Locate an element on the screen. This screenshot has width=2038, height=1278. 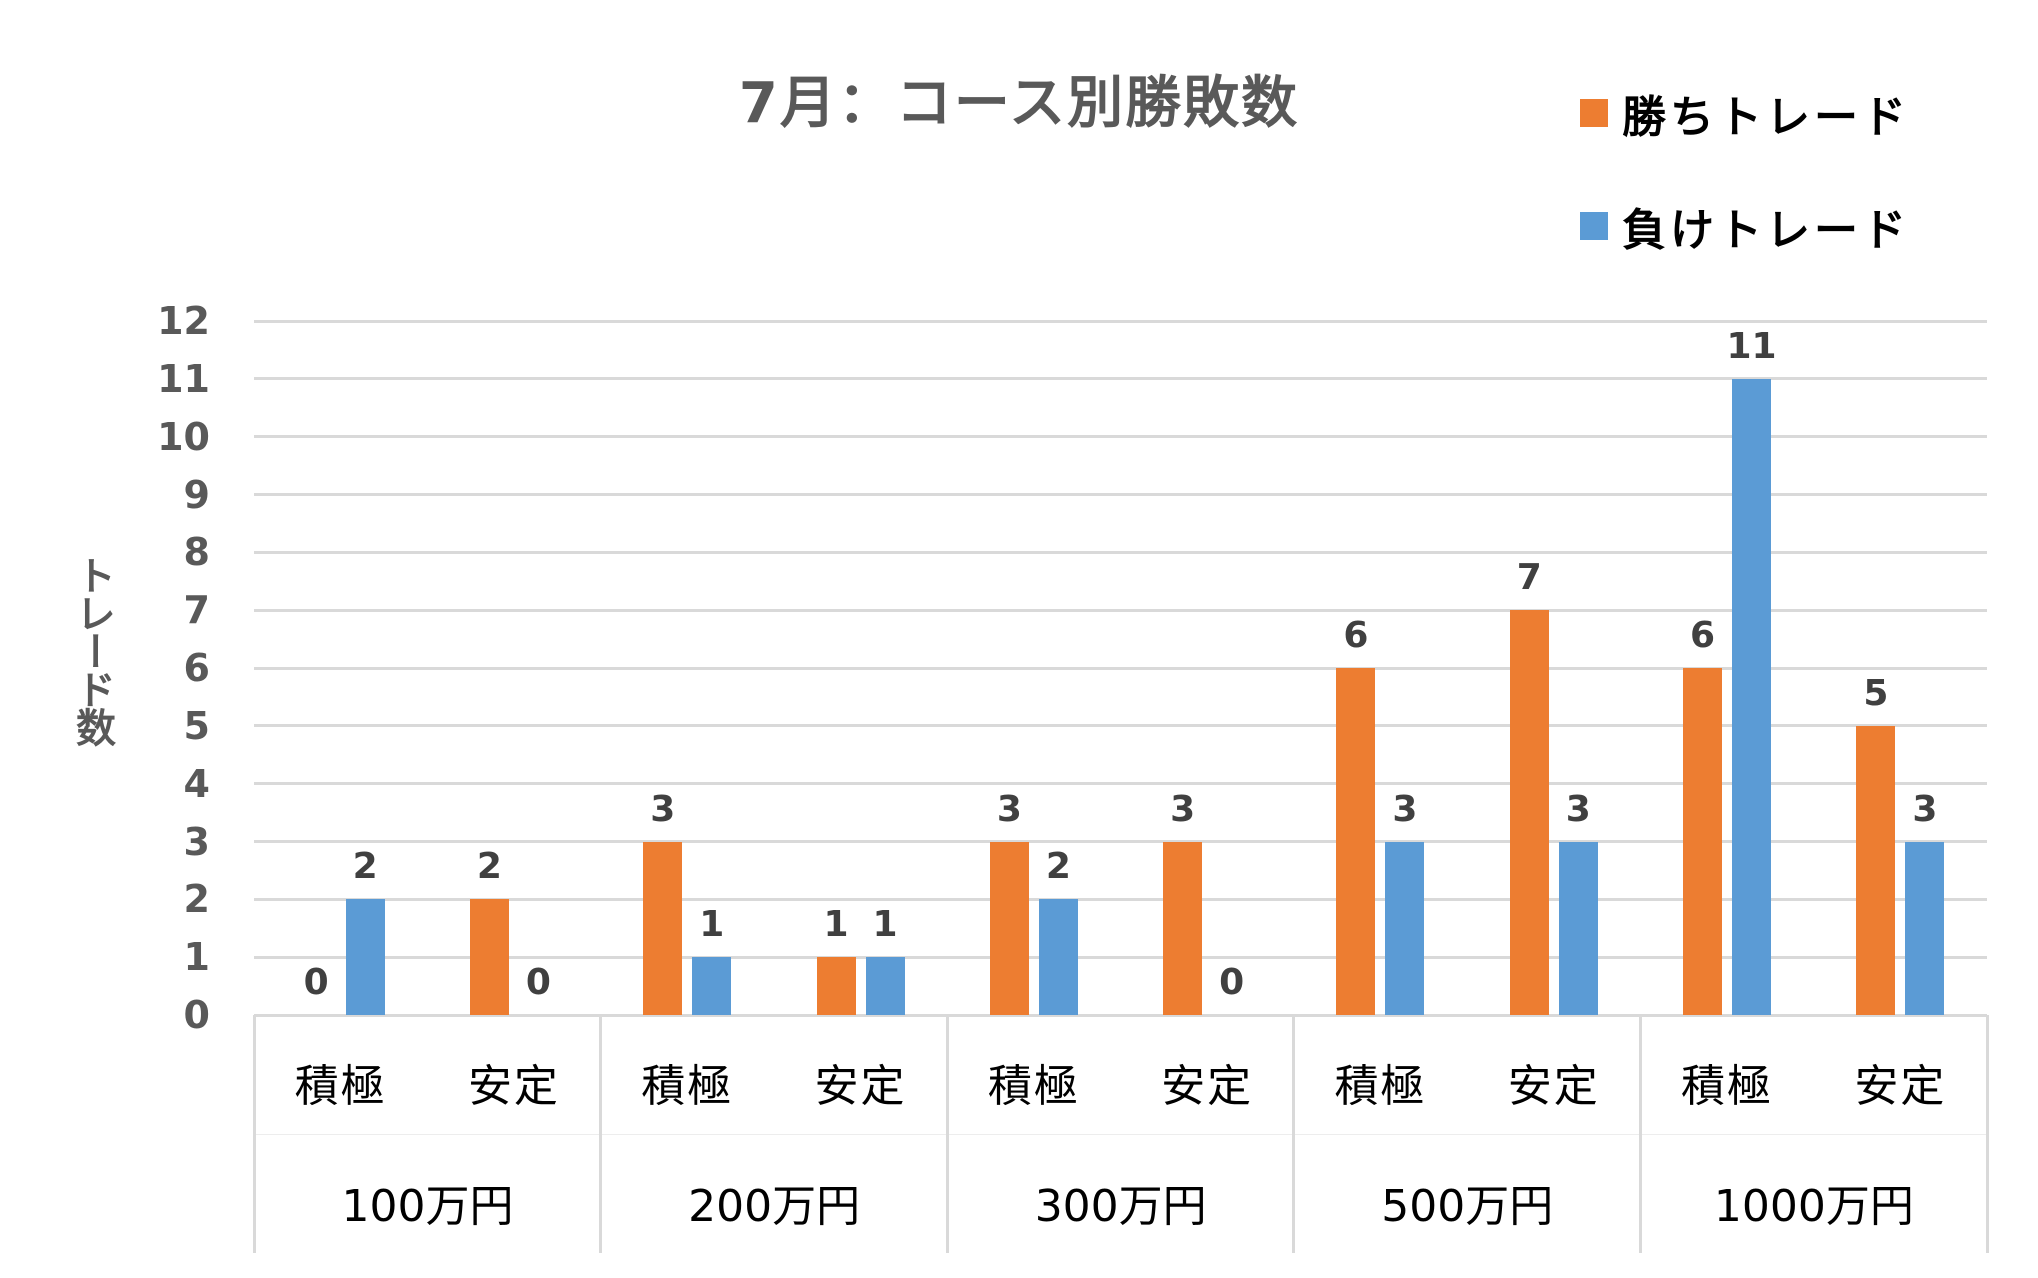
legend-label-wins: 勝ちトレード is located at coordinates (1766, 117).